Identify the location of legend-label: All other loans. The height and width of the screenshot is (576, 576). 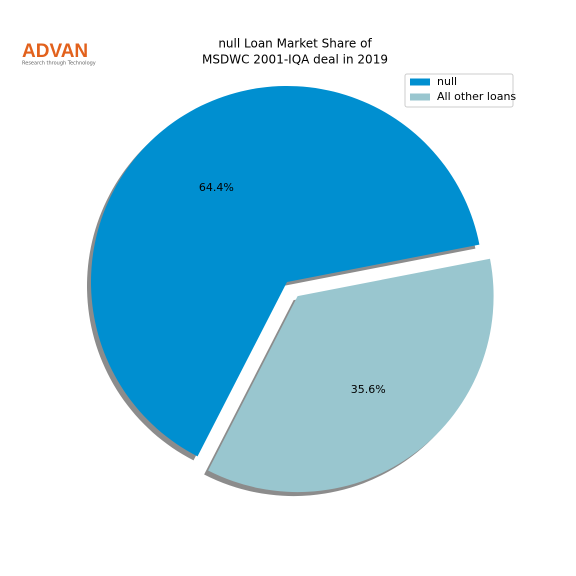
(476, 96).